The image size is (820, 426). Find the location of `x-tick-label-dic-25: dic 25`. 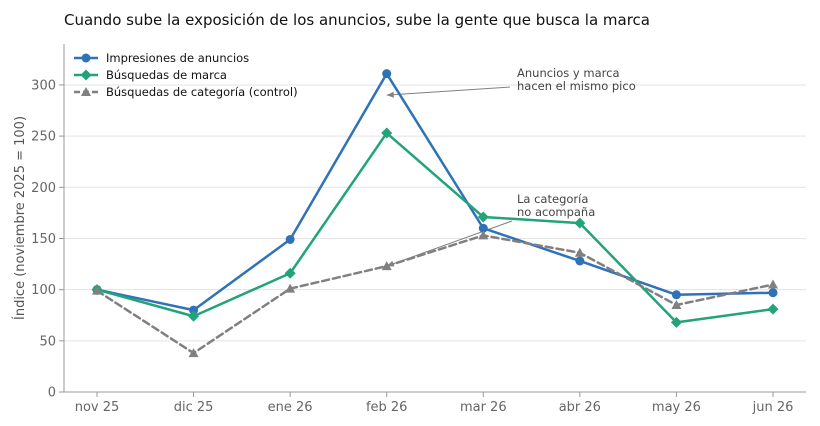

x-tick-label-dic-25: dic 25 is located at coordinates (194, 407).